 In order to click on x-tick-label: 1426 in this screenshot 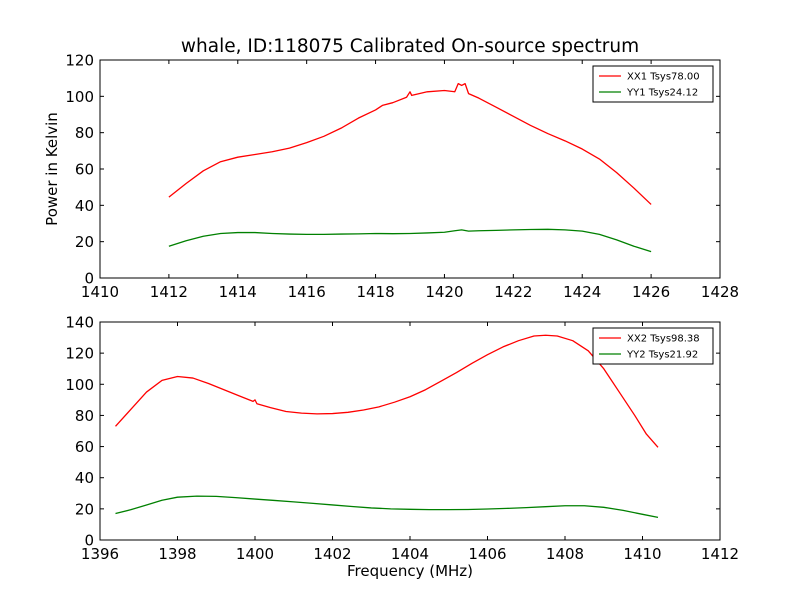, I will do `click(651, 292)`.